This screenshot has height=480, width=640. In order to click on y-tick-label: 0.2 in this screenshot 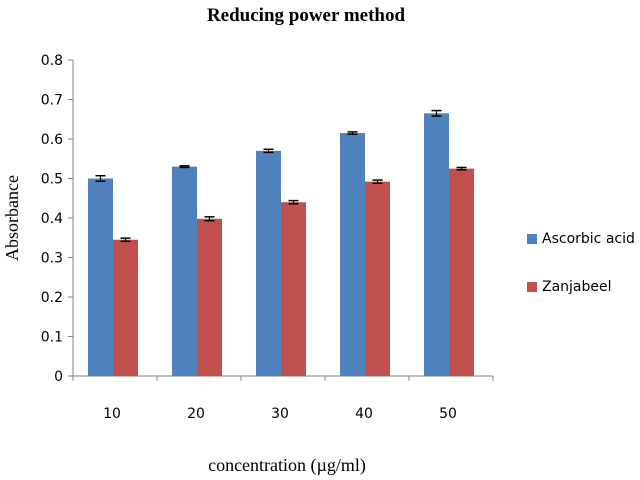, I will do `click(52, 298)`.